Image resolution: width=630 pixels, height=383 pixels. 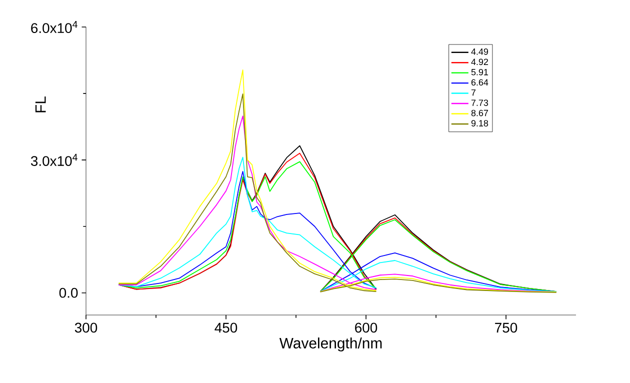 What do you see at coordinates (479, 72) in the screenshot?
I see `legend-label: 5.91` at bounding box center [479, 72].